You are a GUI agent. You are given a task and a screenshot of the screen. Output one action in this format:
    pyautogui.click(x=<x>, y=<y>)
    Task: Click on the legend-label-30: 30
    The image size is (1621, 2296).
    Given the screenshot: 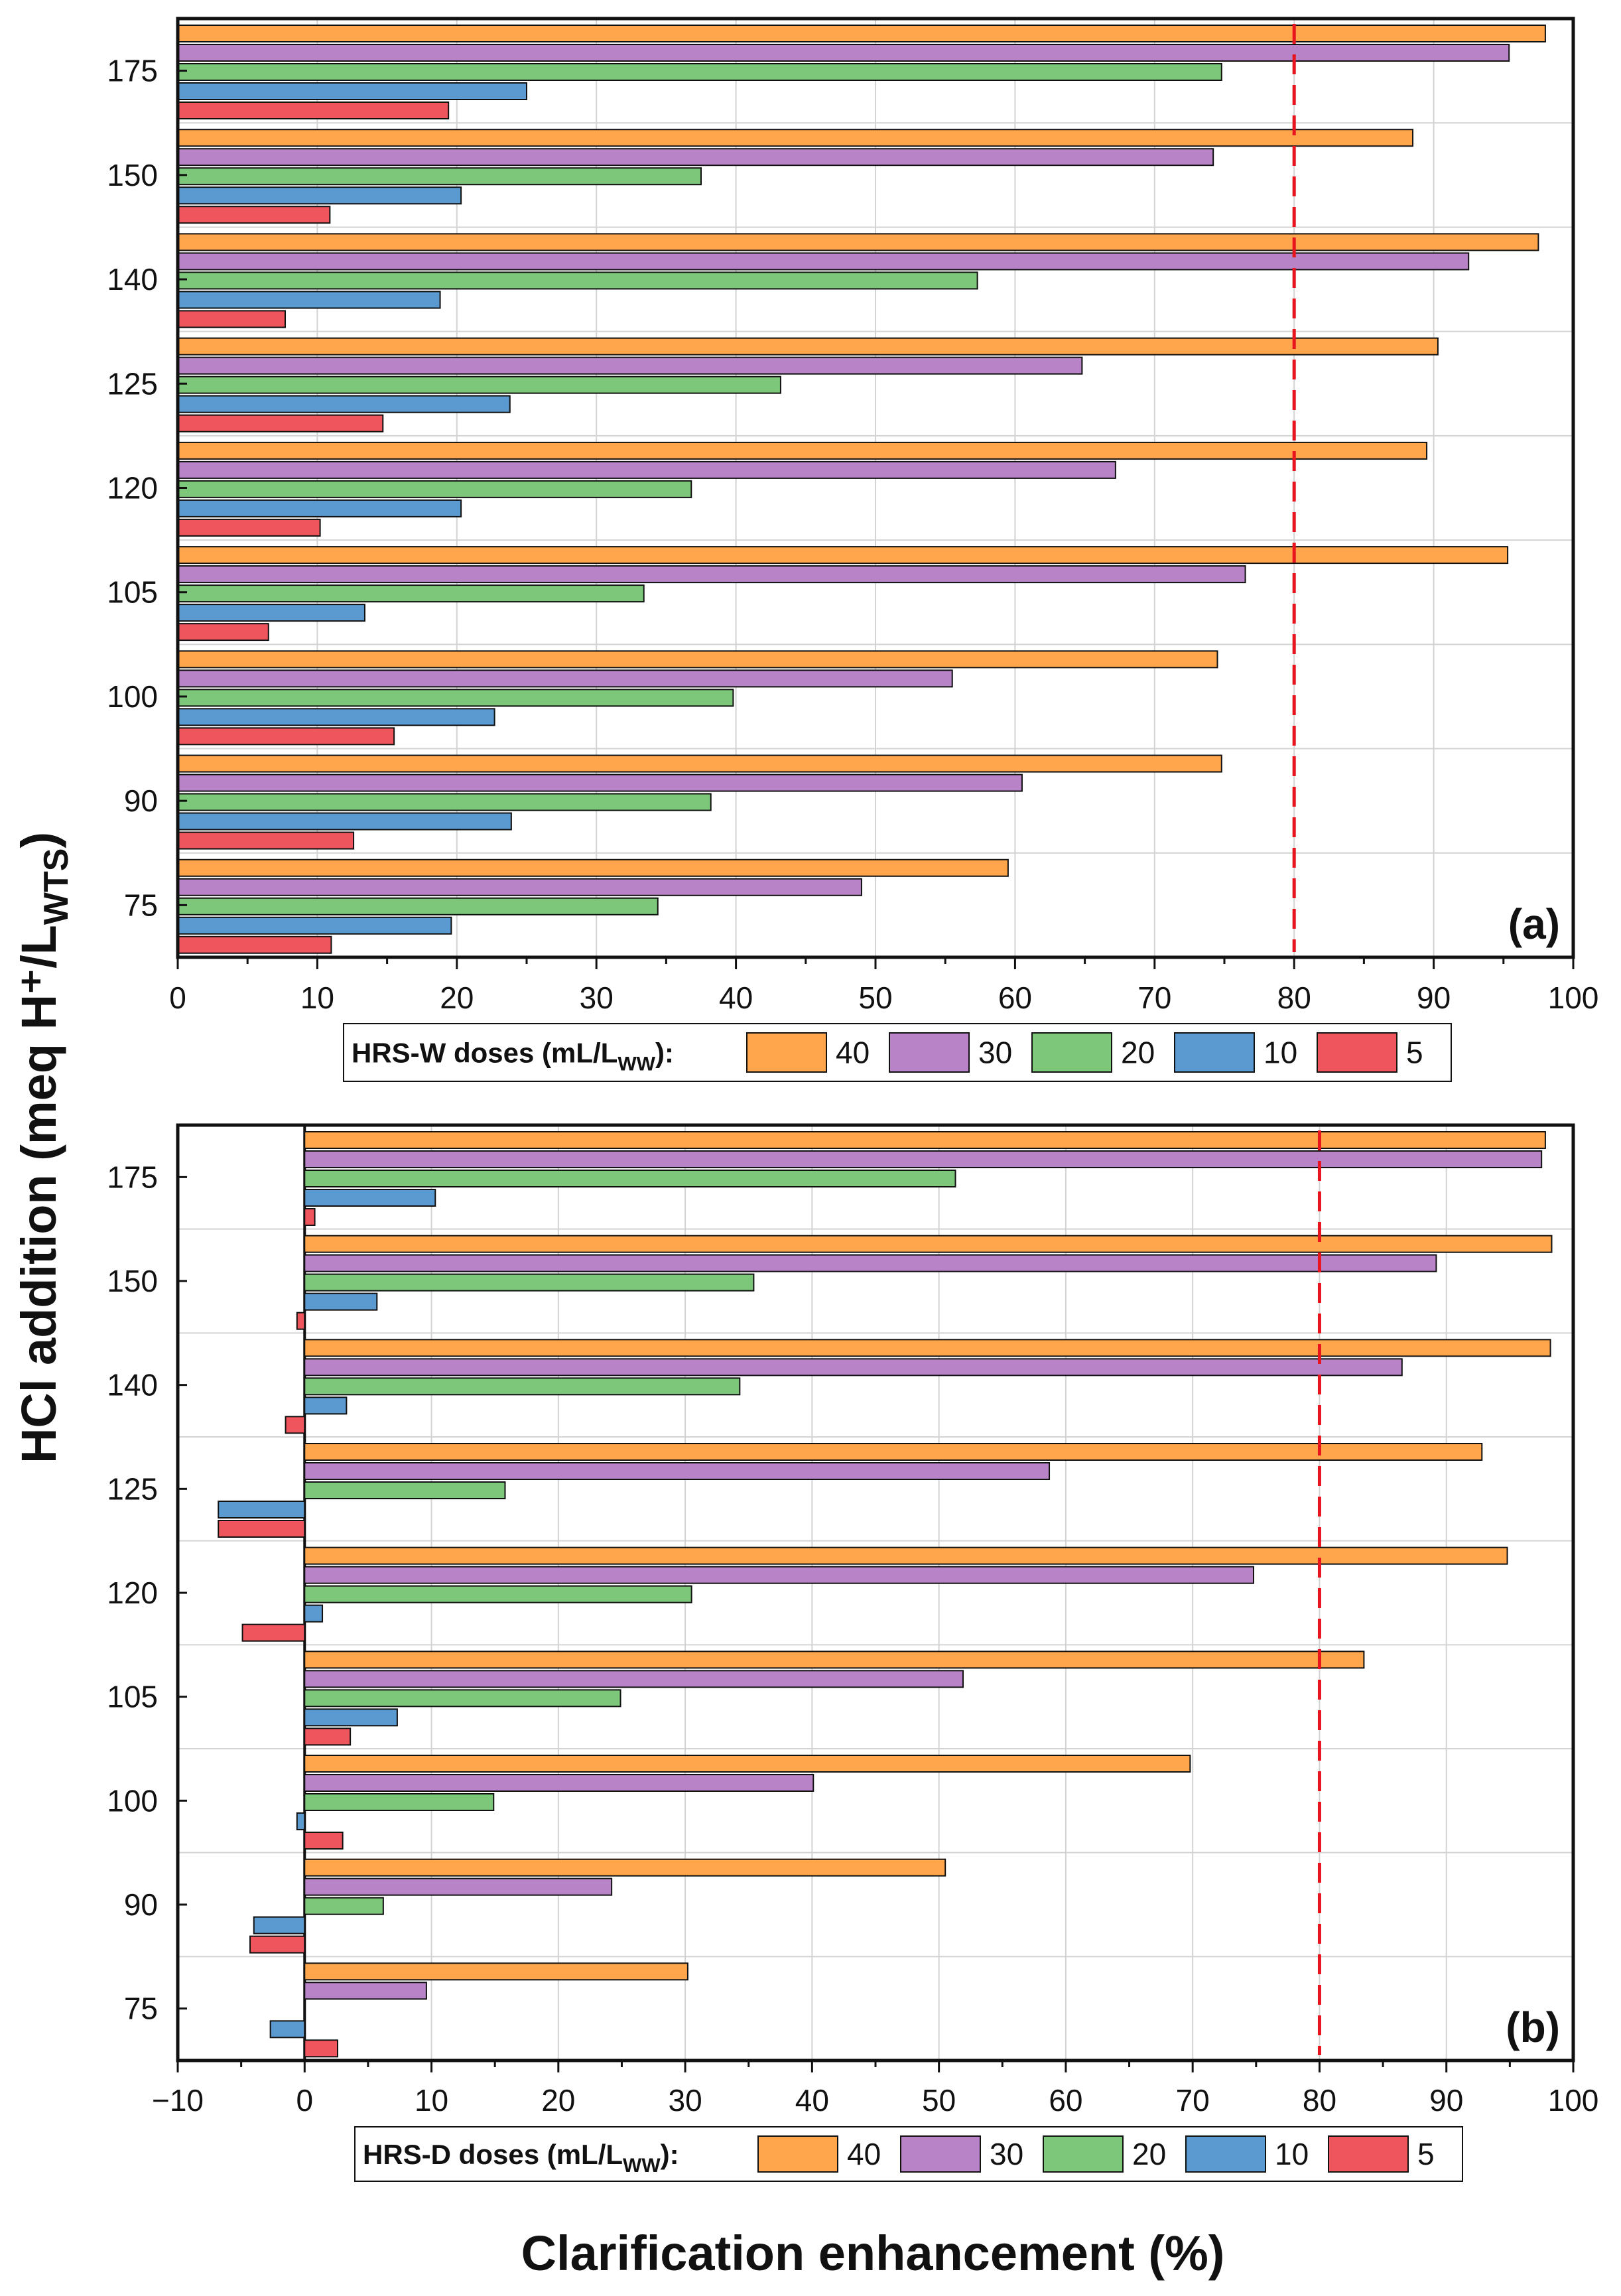 What is the action you would take?
    pyautogui.click(x=995, y=1053)
    